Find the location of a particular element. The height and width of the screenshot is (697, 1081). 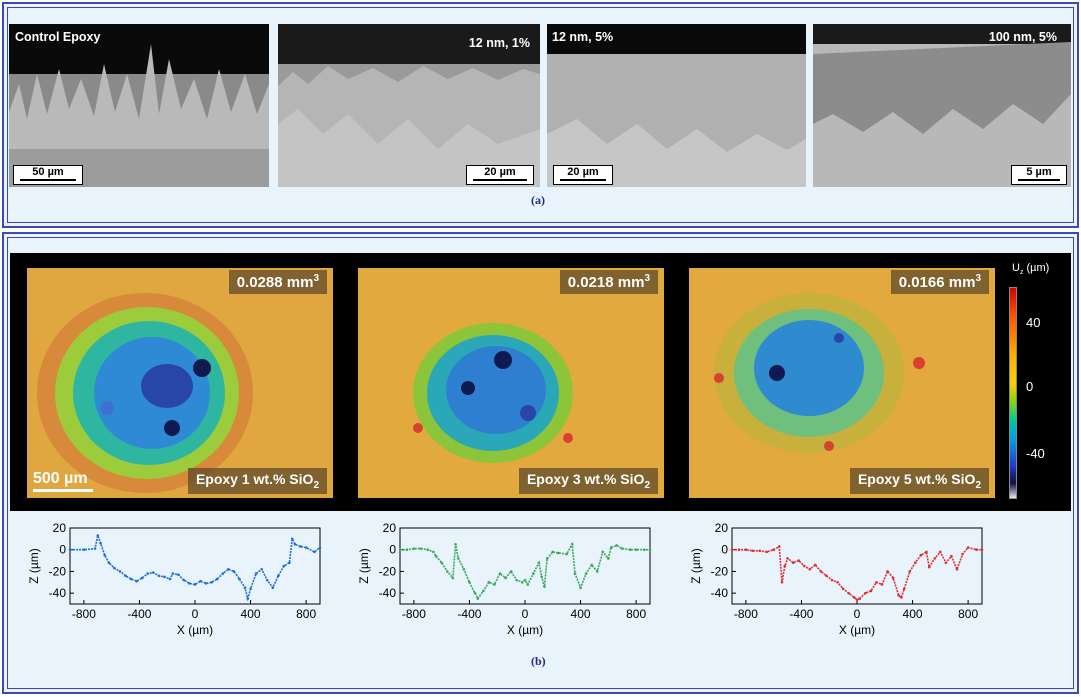

profile-line is located at coordinates (857, 573).